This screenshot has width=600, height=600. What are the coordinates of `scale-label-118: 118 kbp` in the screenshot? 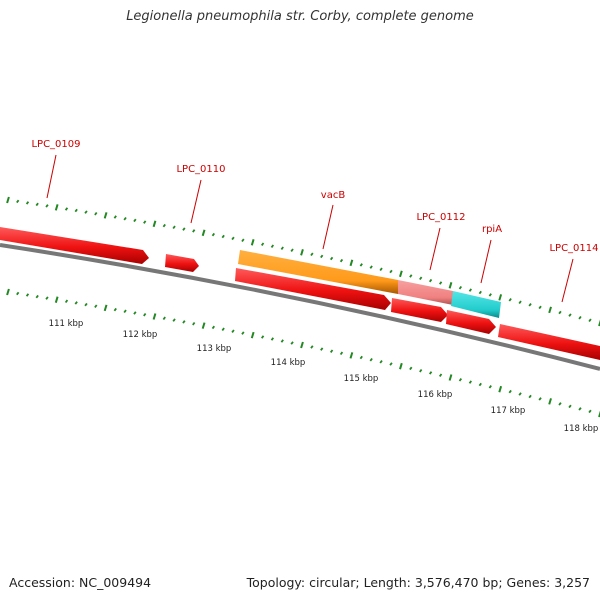 It's located at (581, 429).